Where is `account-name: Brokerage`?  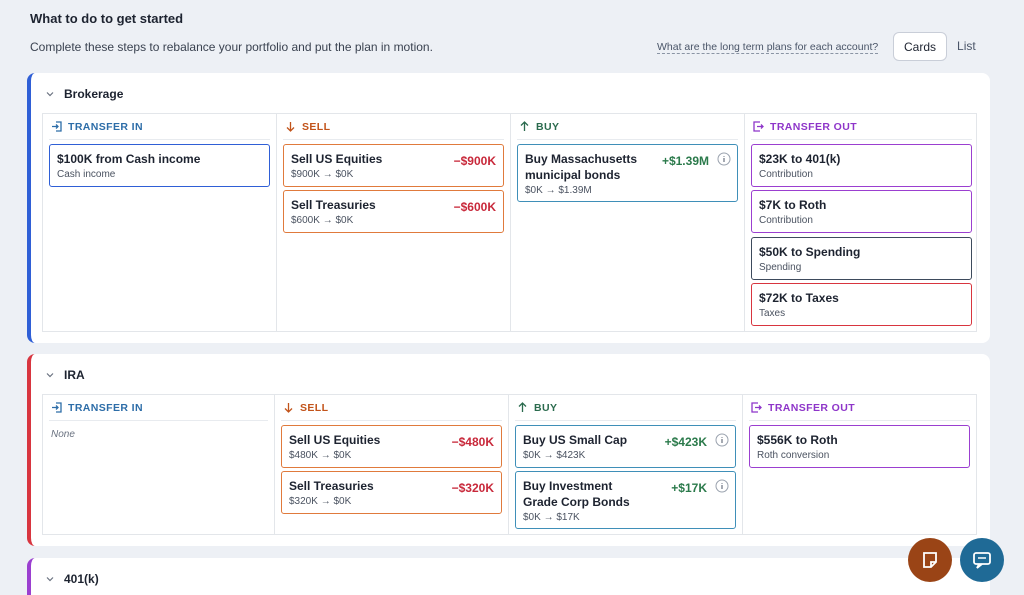 account-name: Brokerage is located at coordinates (94, 94).